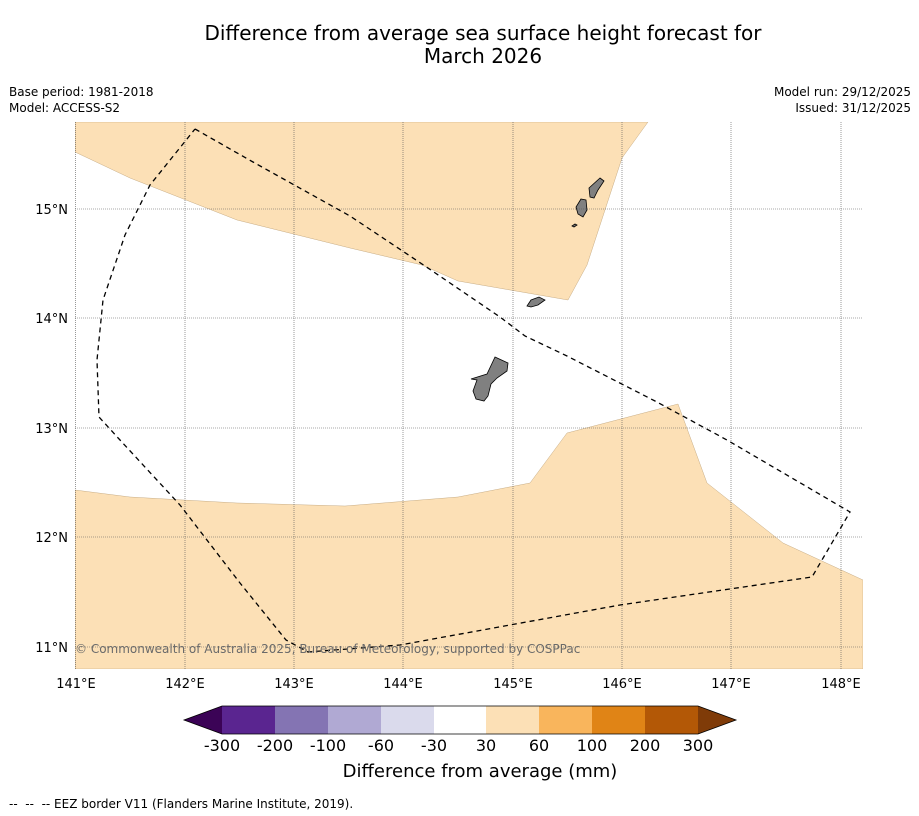 The width and height of the screenshot is (919, 816). What do you see at coordinates (513, 684) in the screenshot?
I see `lon-label-145: 145°E` at bounding box center [513, 684].